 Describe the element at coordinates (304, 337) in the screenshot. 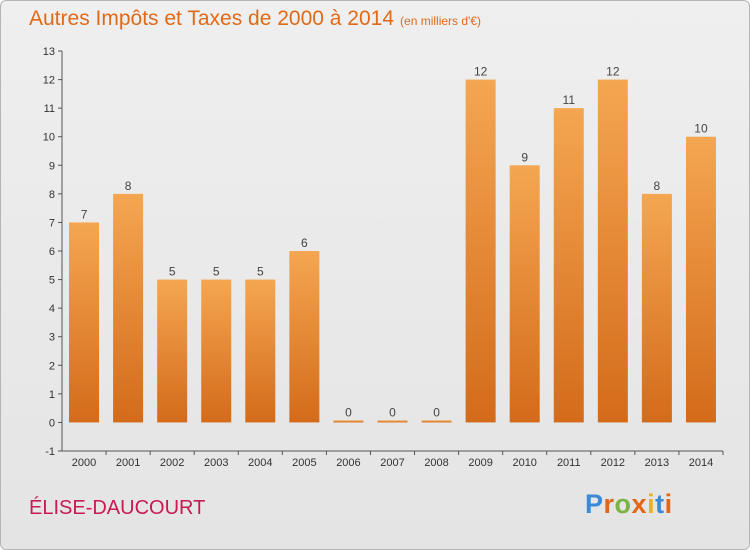

I see `bar-2005` at that location.